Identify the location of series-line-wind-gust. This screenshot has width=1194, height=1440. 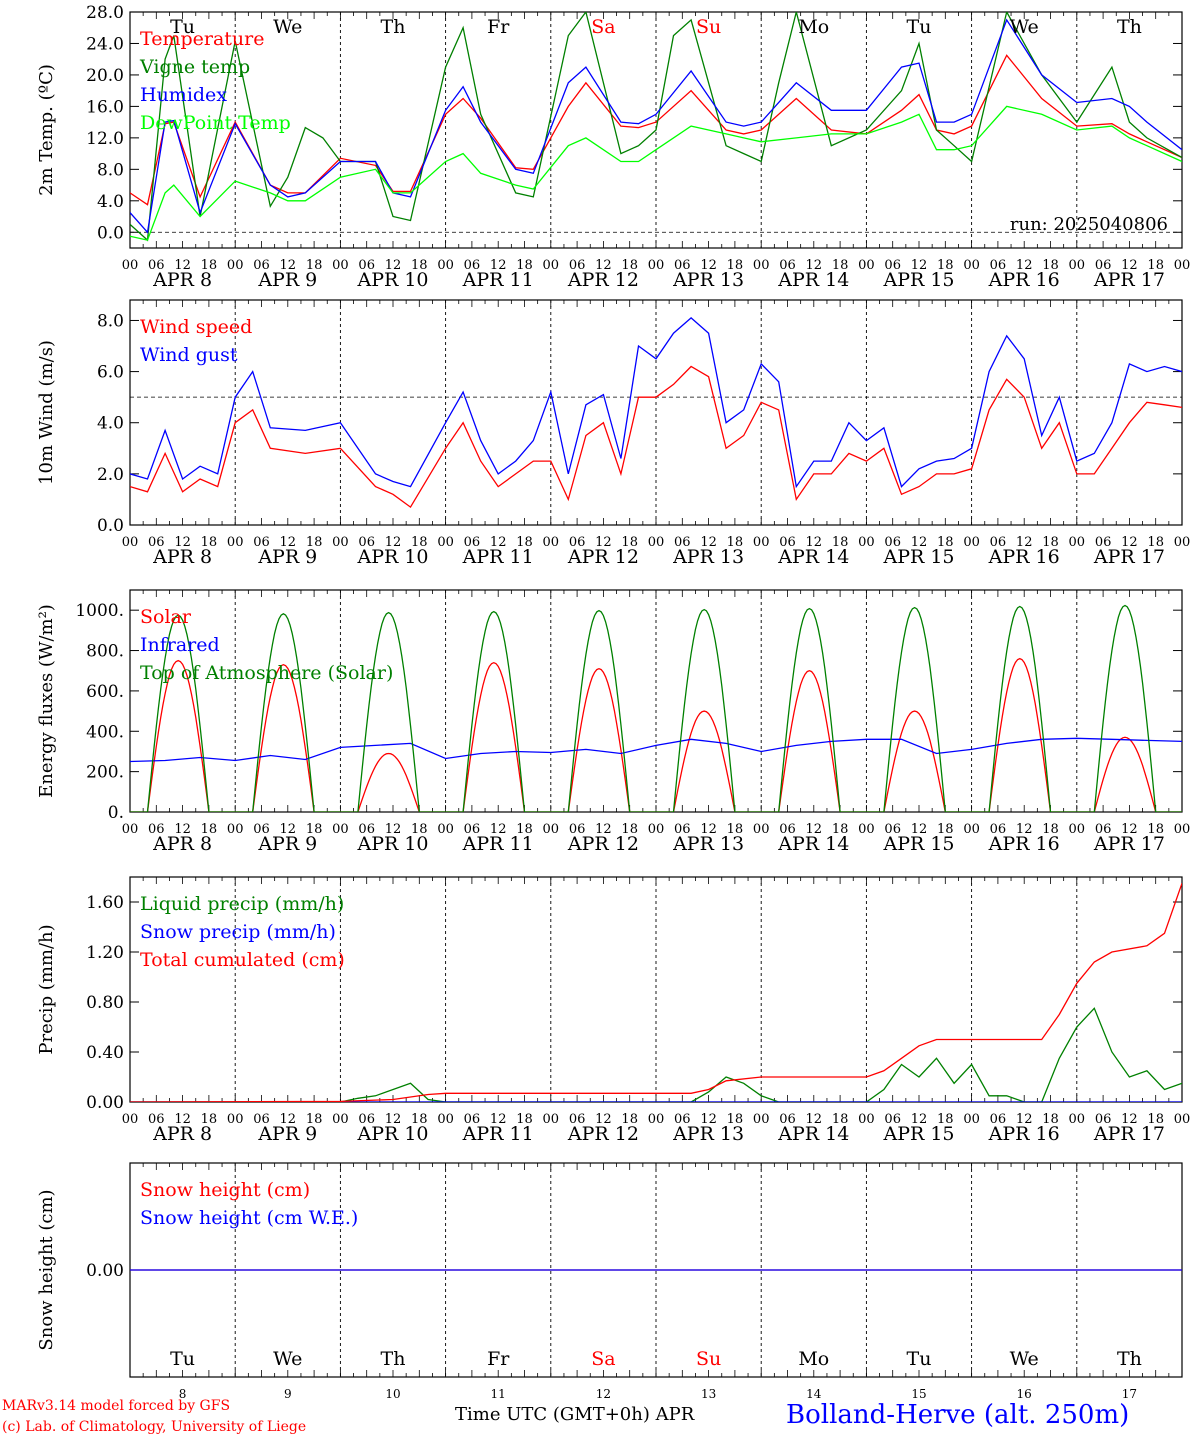
(656, 403).